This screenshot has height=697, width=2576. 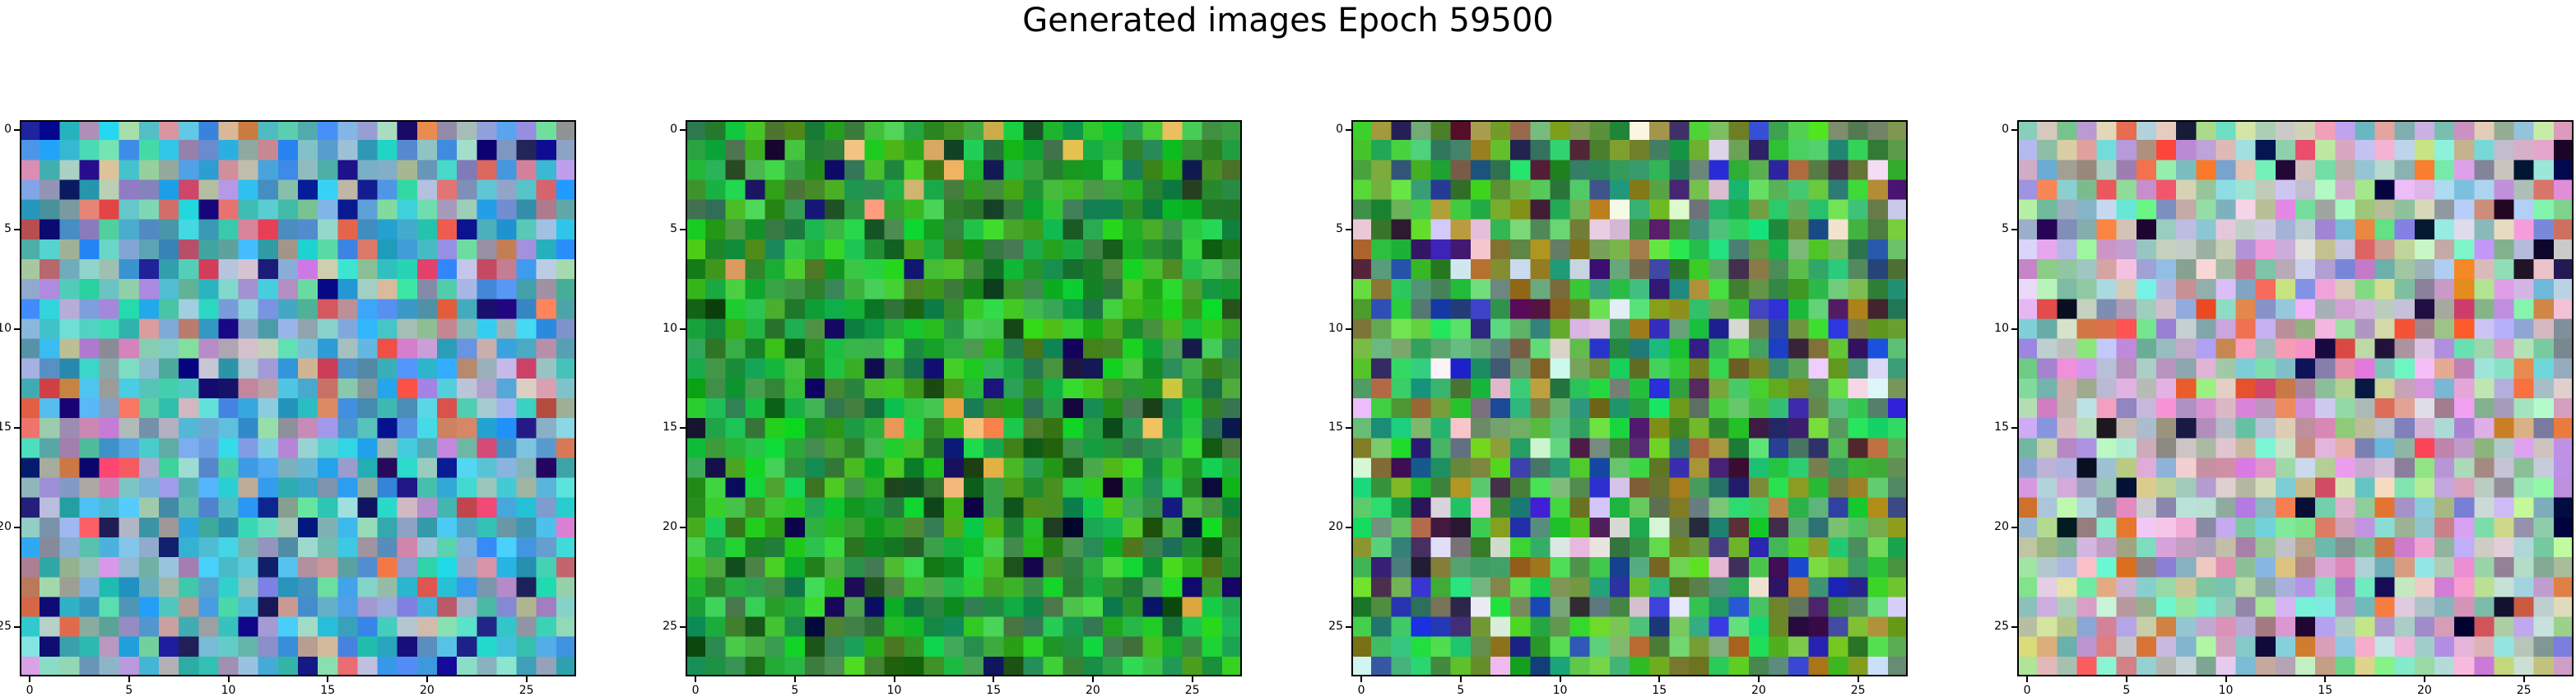 I want to click on figure-title: Generated images Epoch 59500, so click(x=1288, y=20).